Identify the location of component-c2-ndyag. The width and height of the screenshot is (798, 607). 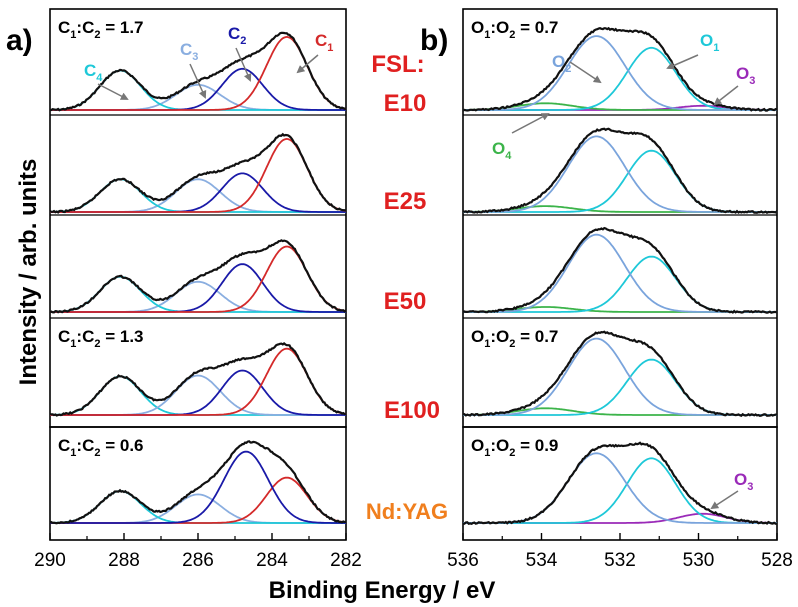
(198, 487).